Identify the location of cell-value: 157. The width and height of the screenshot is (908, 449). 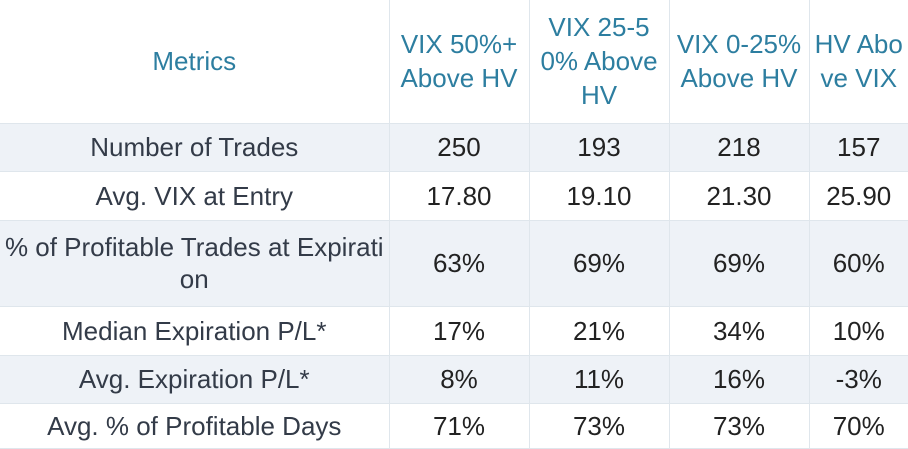
(858, 147).